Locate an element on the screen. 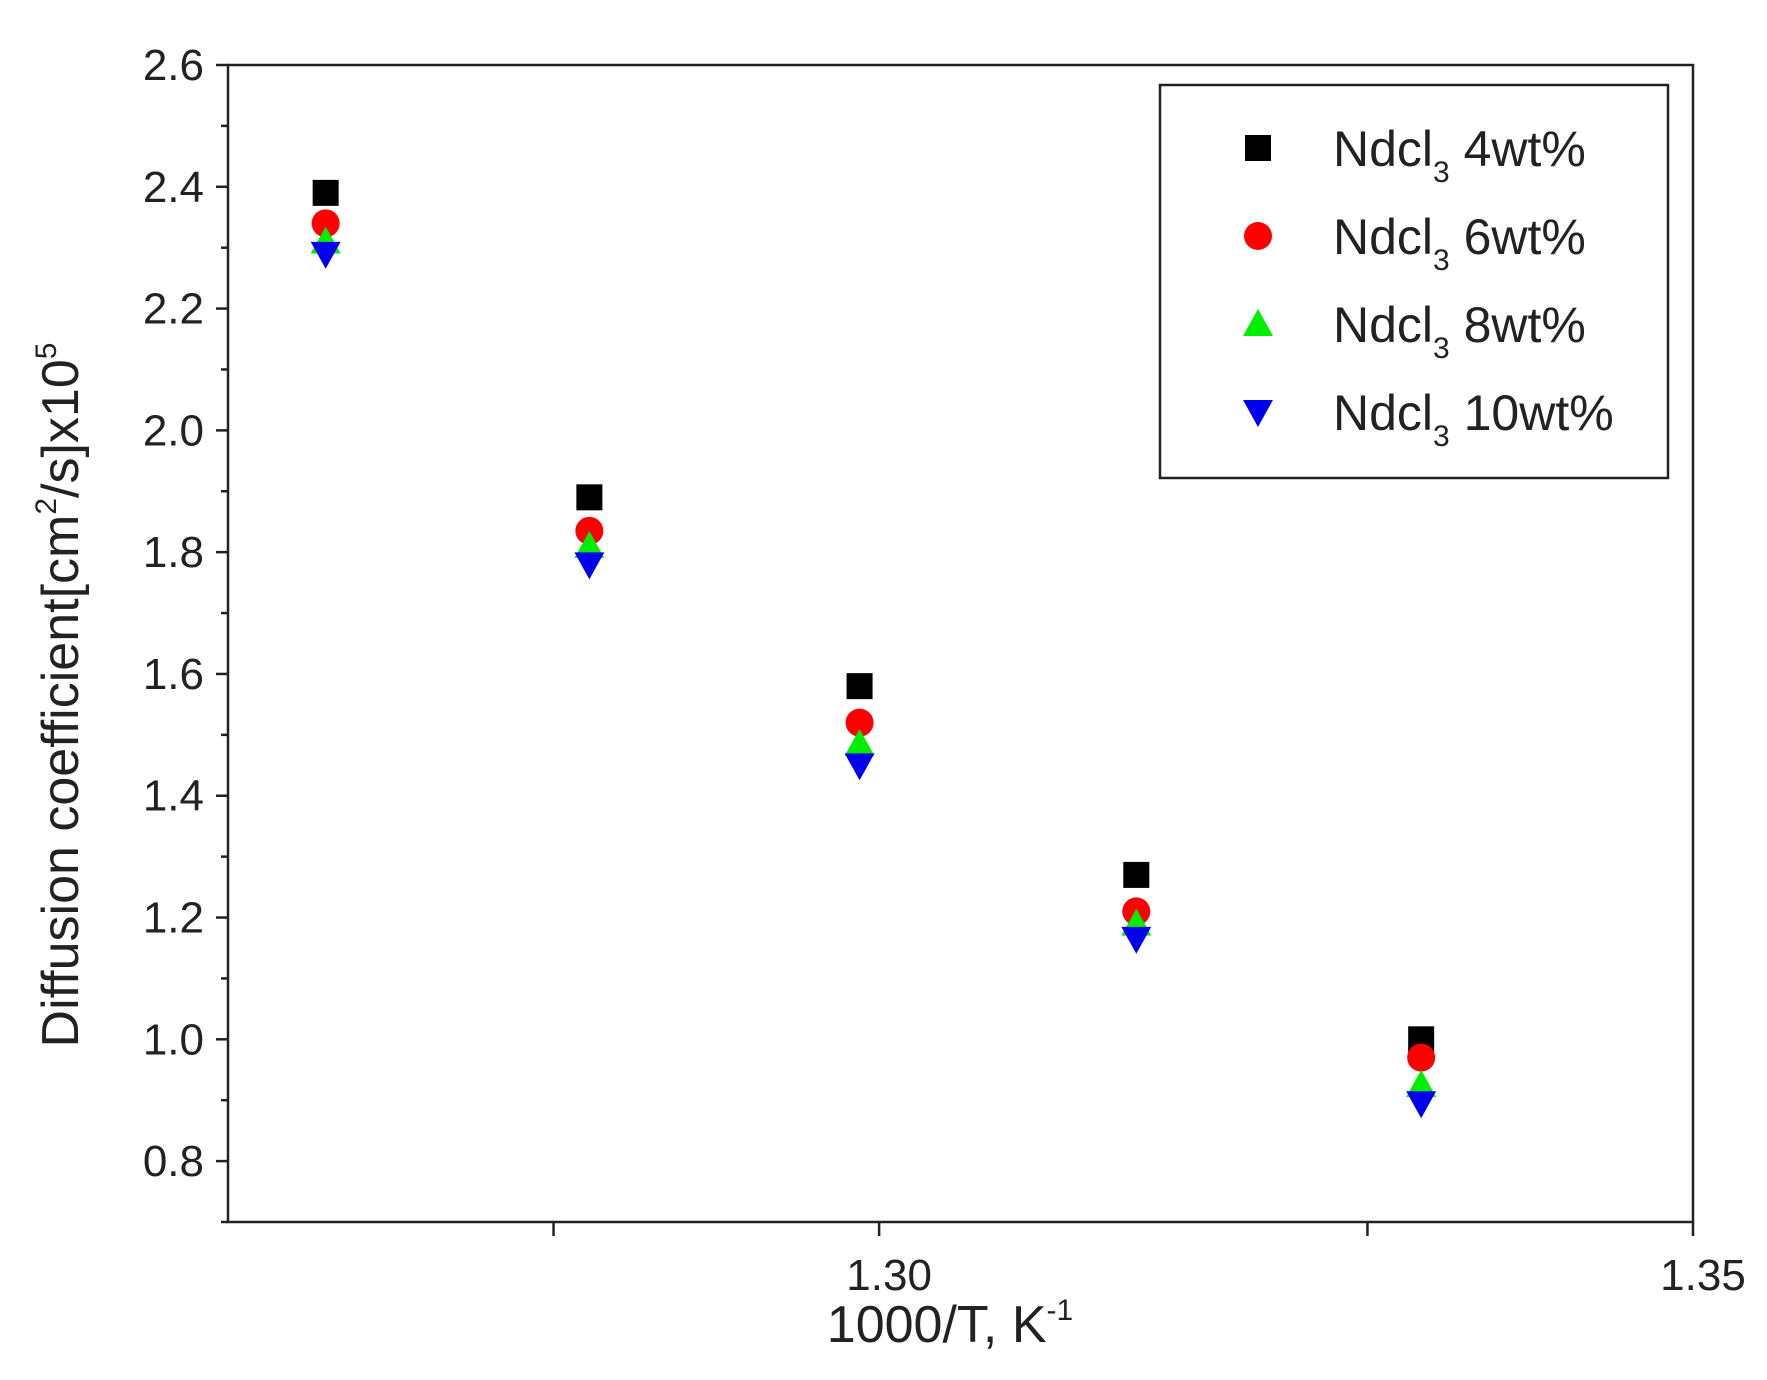  y-axis-title: Diffusion coefficient[cm2/s]x105 is located at coordinates (60, 695).